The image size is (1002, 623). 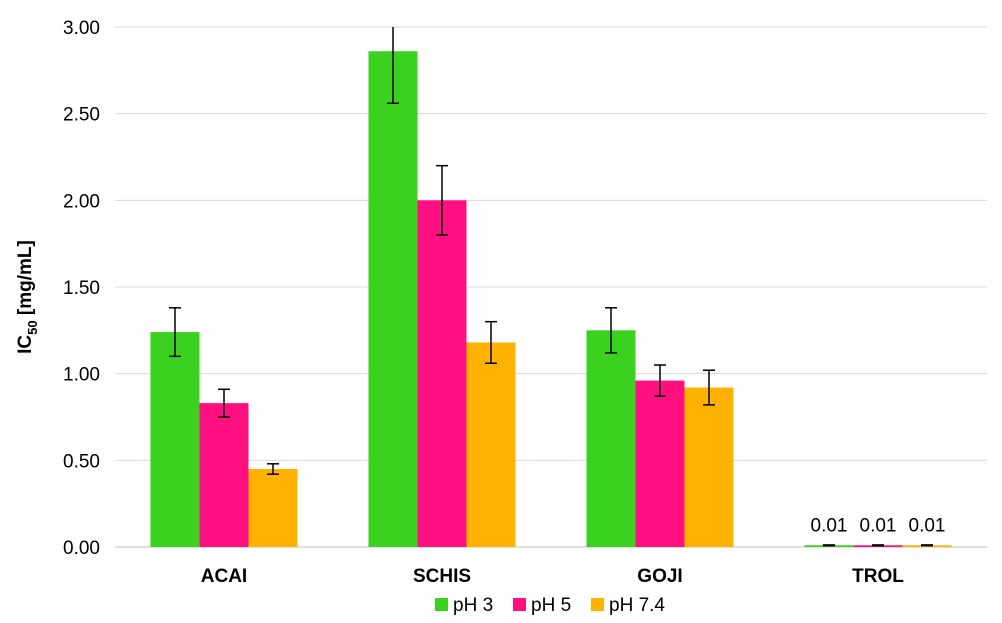 I want to click on legend-label: pH 5, so click(x=551, y=605).